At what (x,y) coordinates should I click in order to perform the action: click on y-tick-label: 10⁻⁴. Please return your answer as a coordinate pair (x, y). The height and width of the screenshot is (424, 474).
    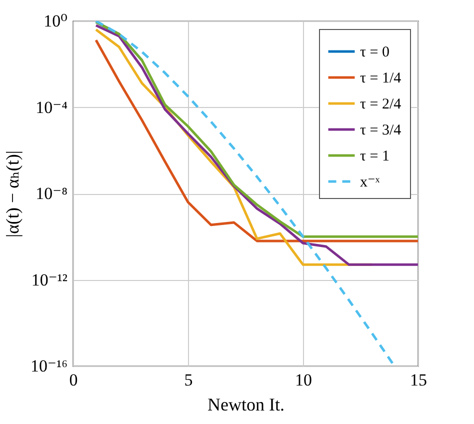
    Looking at the image, I should click on (52, 107).